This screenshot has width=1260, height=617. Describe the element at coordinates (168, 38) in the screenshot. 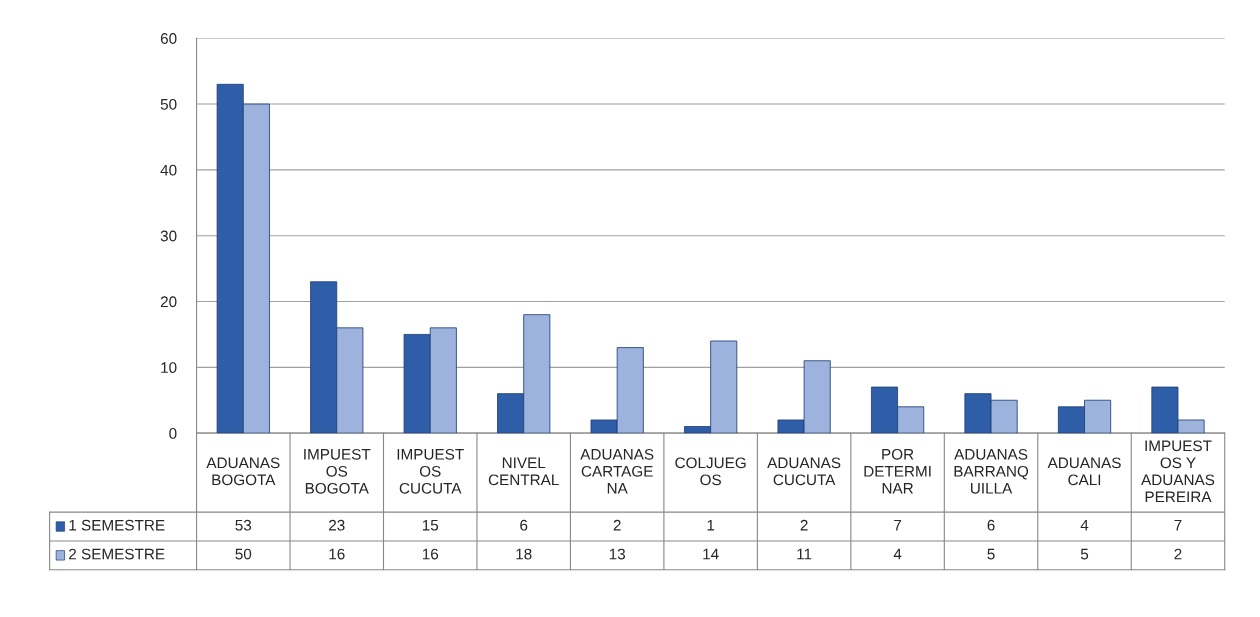

I see `y-tick-label: 60` at that location.